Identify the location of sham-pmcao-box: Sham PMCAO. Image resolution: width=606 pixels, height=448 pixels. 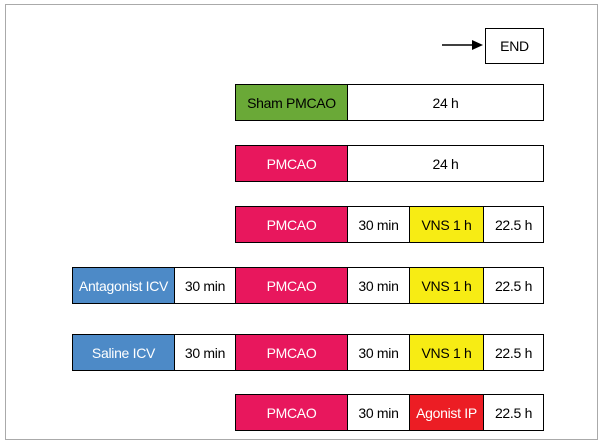
(291, 102).